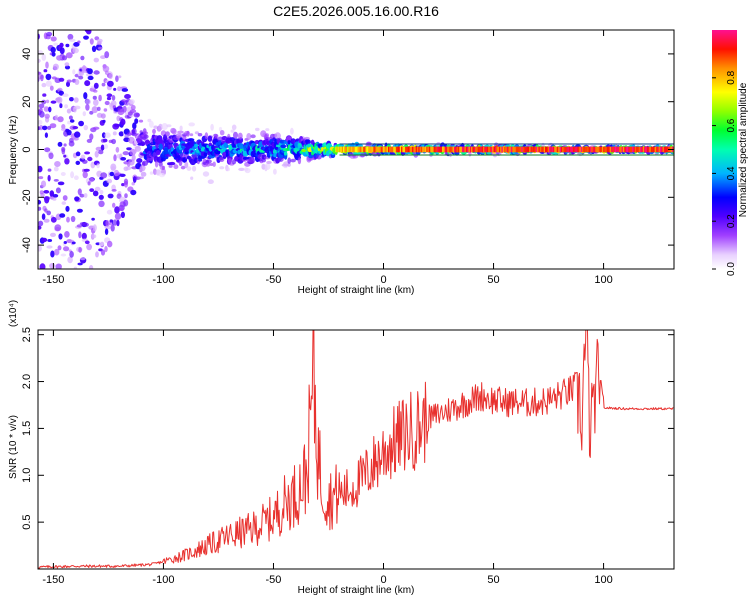 This screenshot has height=605, width=750. What do you see at coordinates (163, 280) in the screenshot?
I see `spectrogram-x-tick-label: -100` at bounding box center [163, 280].